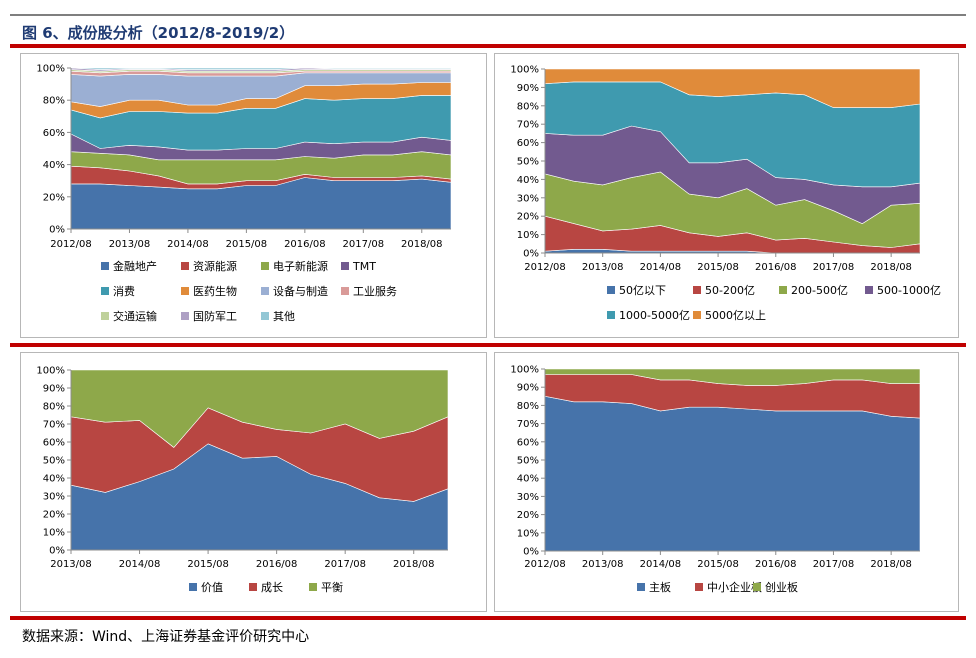  What do you see at coordinates (734, 587) in the screenshot?
I see `legend-label: 中小企业板` at bounding box center [734, 587].